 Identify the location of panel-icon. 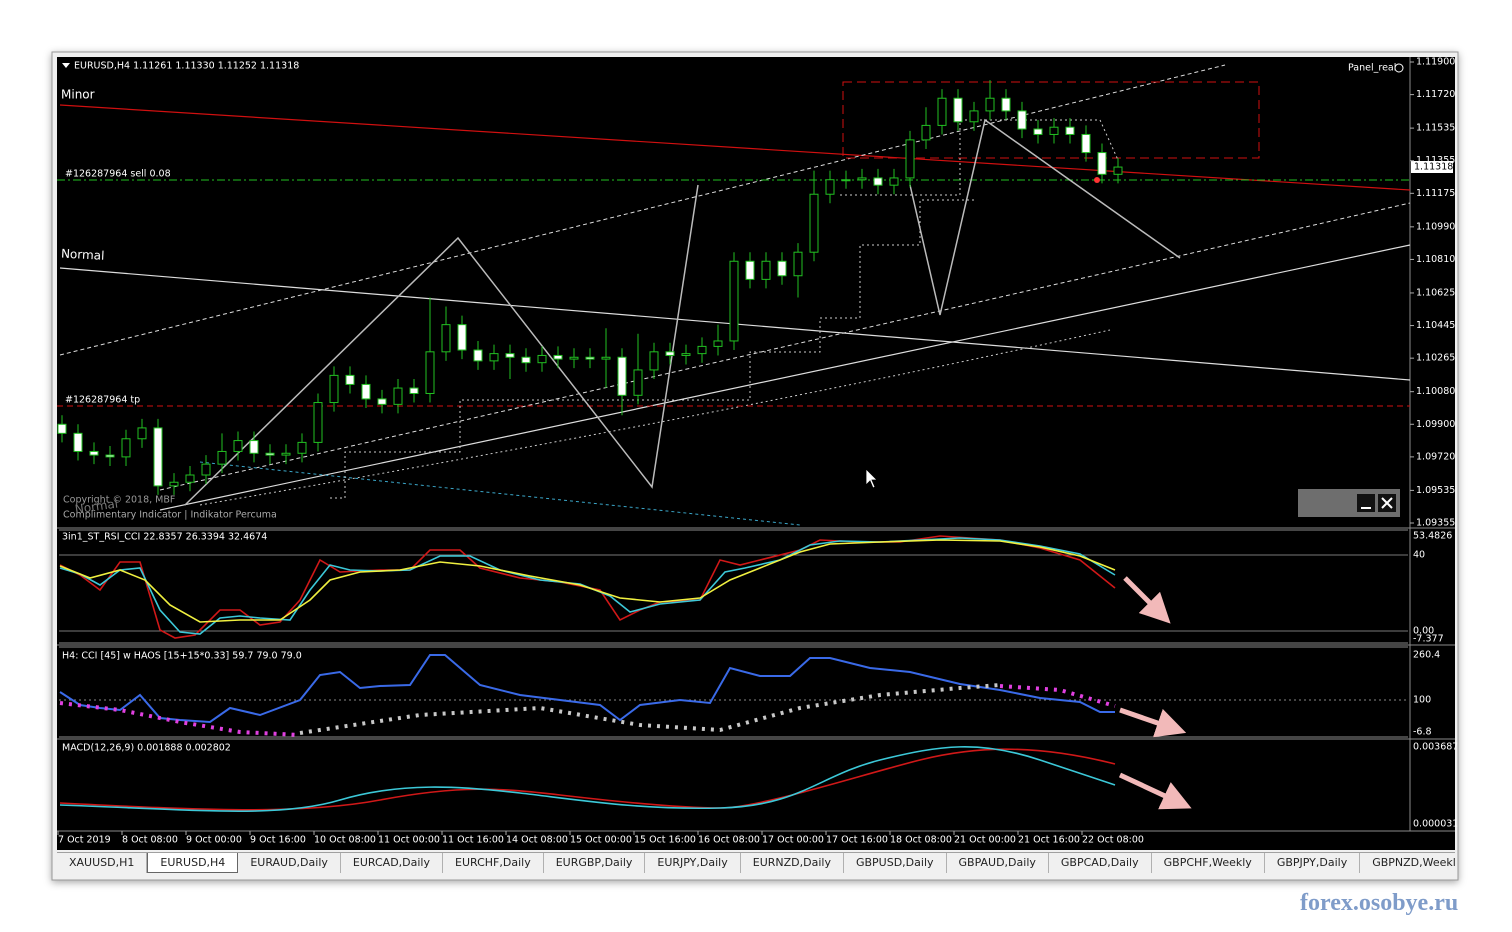
(1399, 68).